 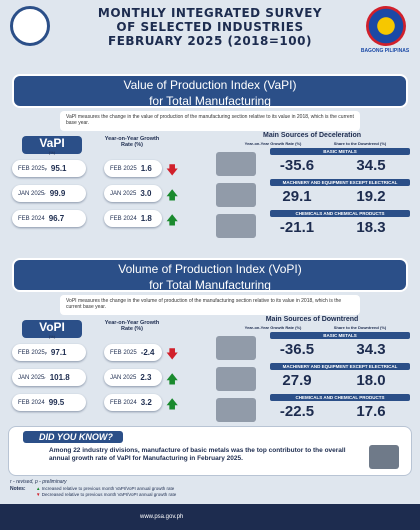 What do you see at coordinates (57, 193) in the screenshot?
I see `index-value: 99.9` at bounding box center [57, 193].